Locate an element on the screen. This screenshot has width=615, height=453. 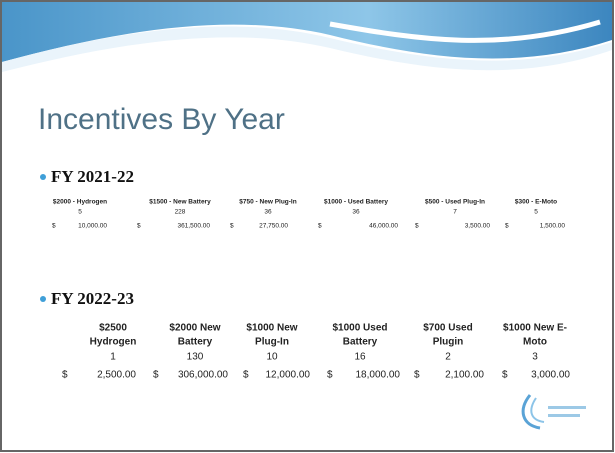
column-header: $1000 New is located at coordinates (271, 328).